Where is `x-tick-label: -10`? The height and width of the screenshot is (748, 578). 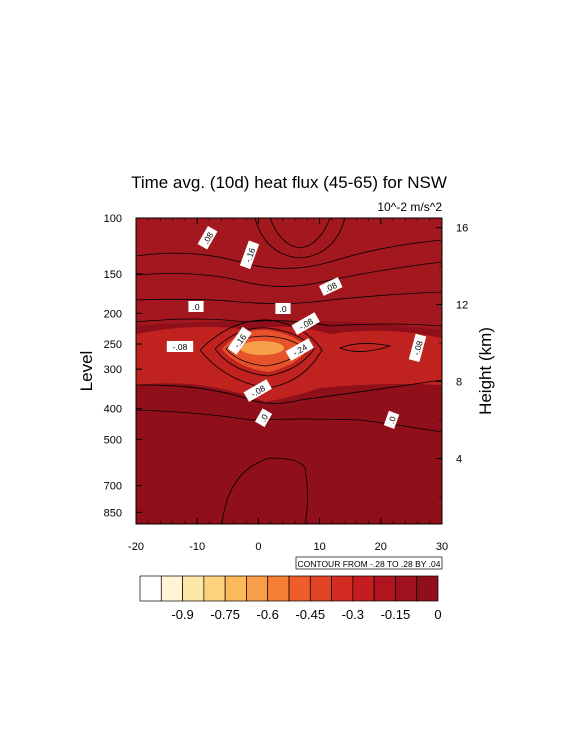
x-tick-label: -10 is located at coordinates (197, 547).